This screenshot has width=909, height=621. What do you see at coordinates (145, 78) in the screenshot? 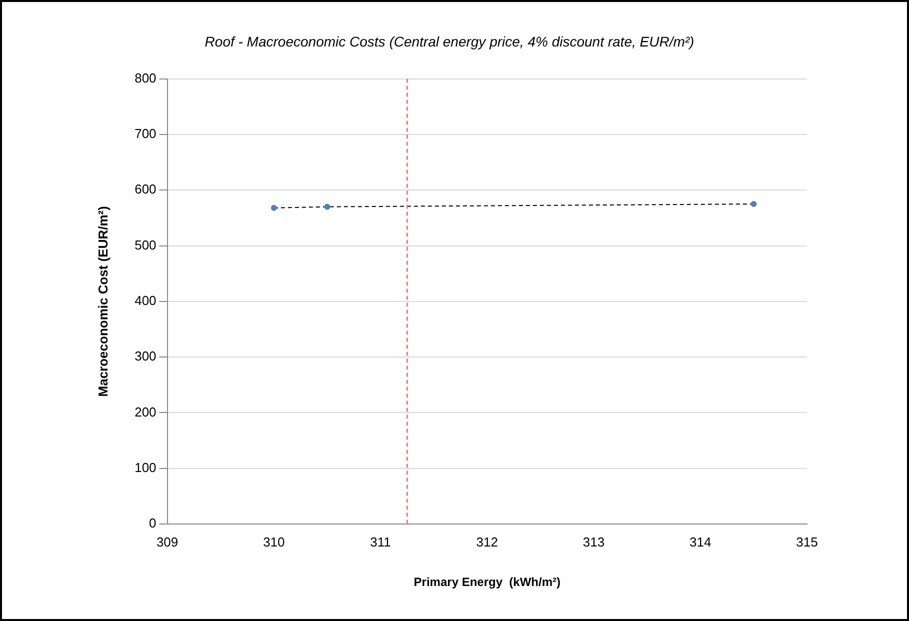
I see `y-tick-label: 800` at bounding box center [145, 78].